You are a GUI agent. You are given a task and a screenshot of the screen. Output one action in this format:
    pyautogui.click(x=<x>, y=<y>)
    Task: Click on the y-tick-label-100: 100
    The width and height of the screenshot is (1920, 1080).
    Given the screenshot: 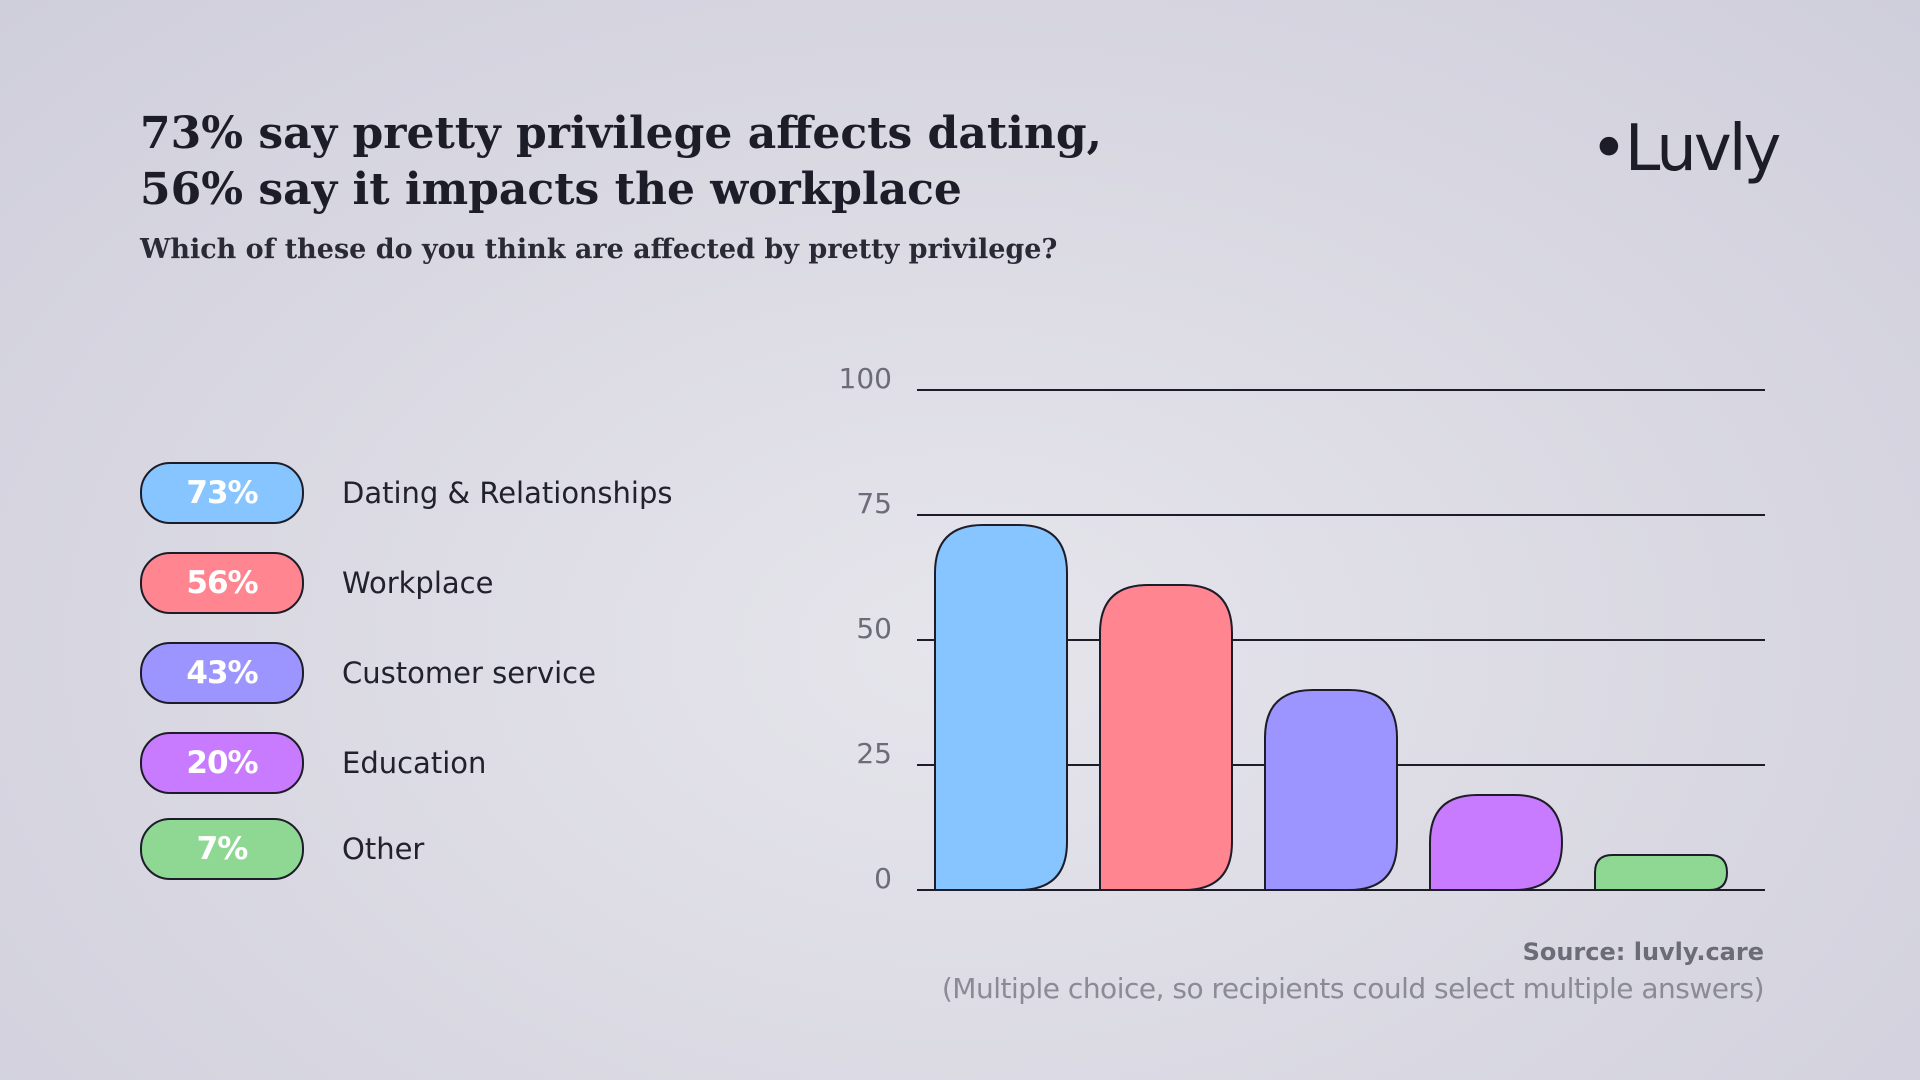 What is the action you would take?
    pyautogui.click(x=865, y=378)
    